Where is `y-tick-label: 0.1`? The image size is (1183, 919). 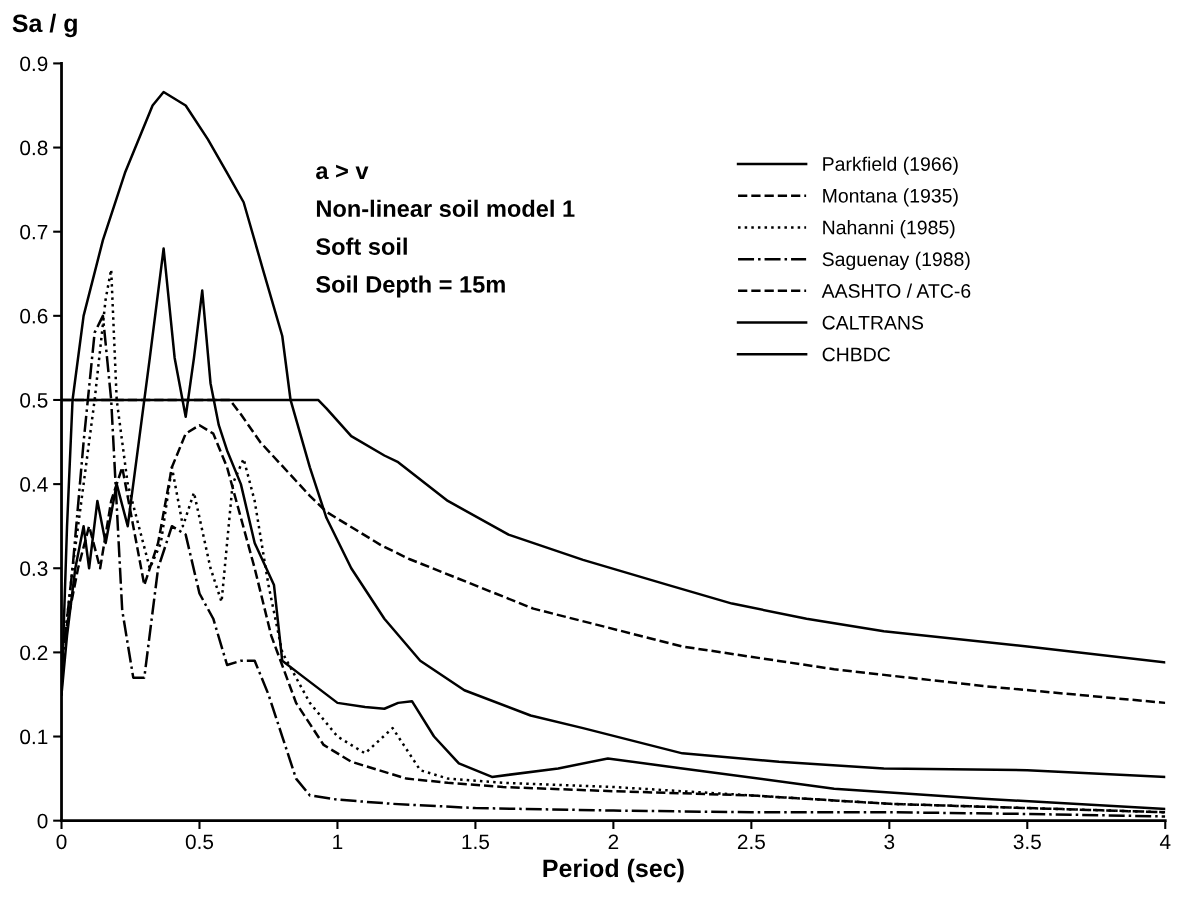
y-tick-label: 0.1 is located at coordinates (34, 737).